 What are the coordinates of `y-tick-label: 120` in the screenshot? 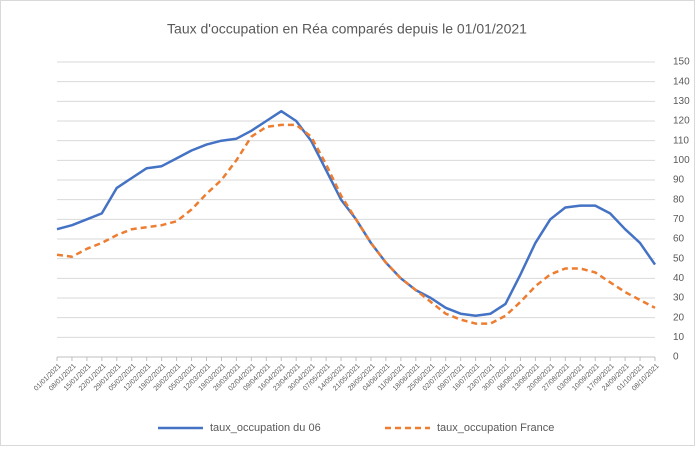 It's located at (681, 121).